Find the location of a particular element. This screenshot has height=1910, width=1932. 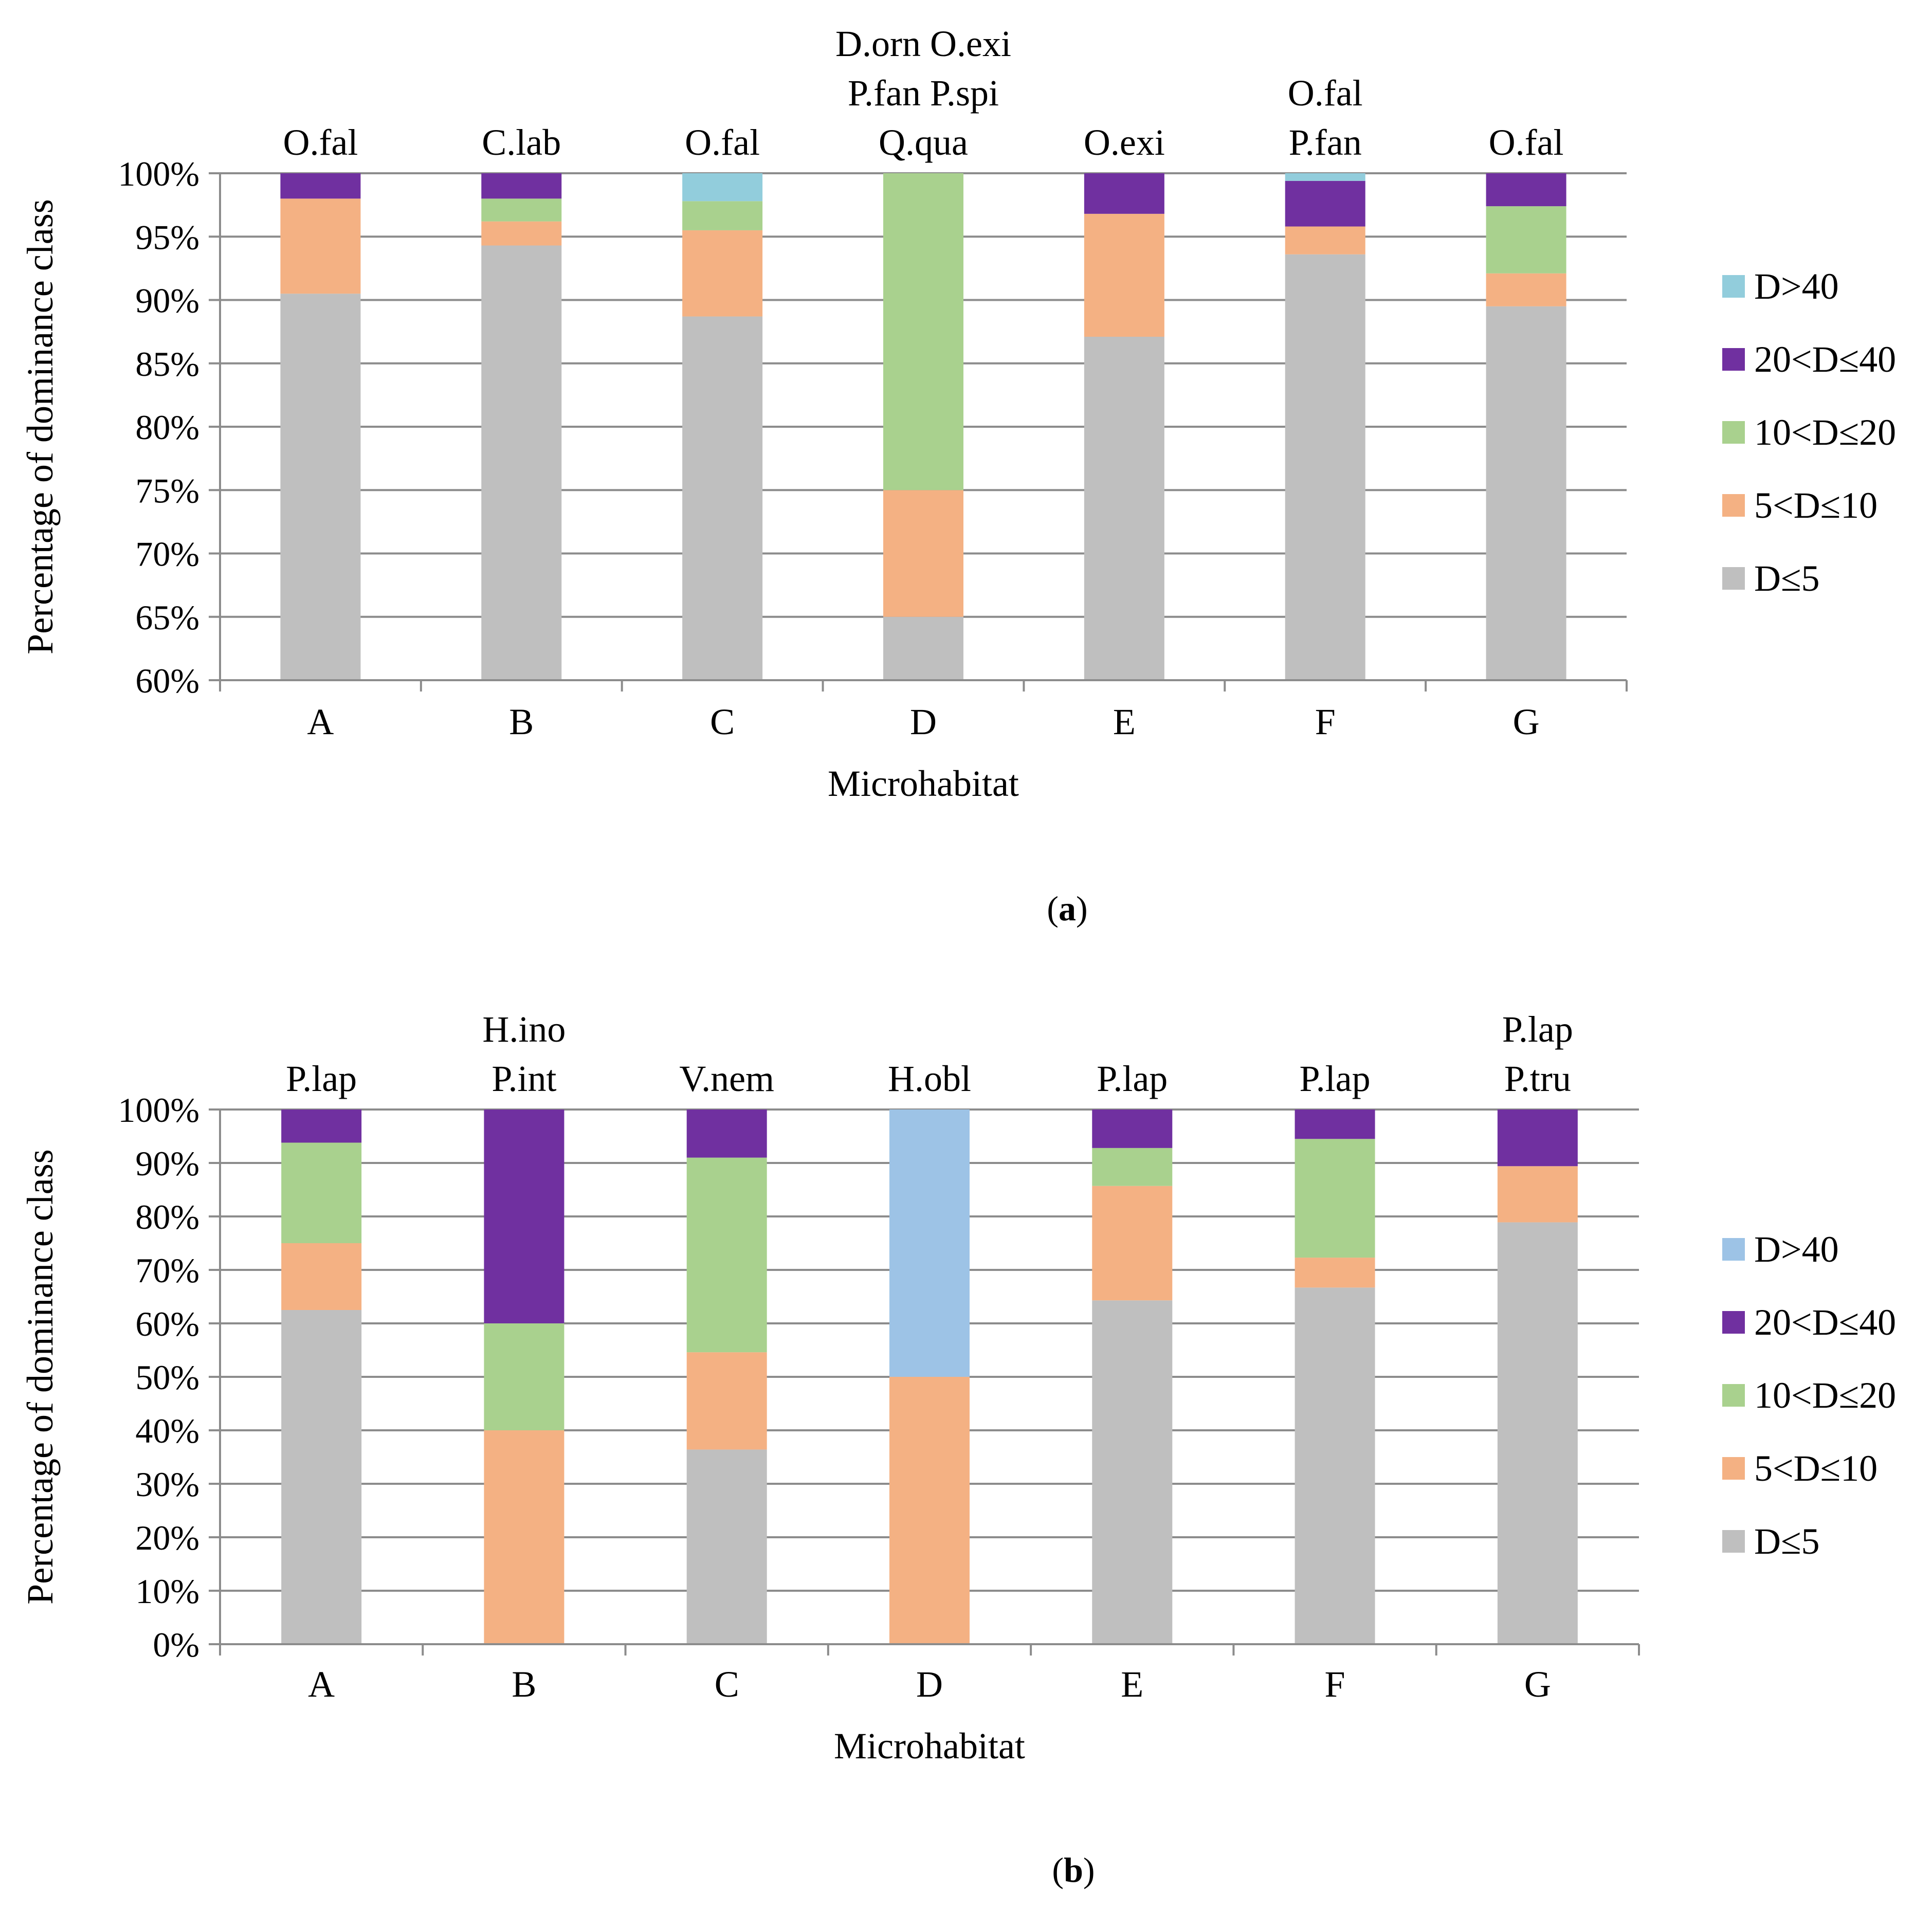

panel-a-bar-C-10<D≤20 is located at coordinates (723, 215).